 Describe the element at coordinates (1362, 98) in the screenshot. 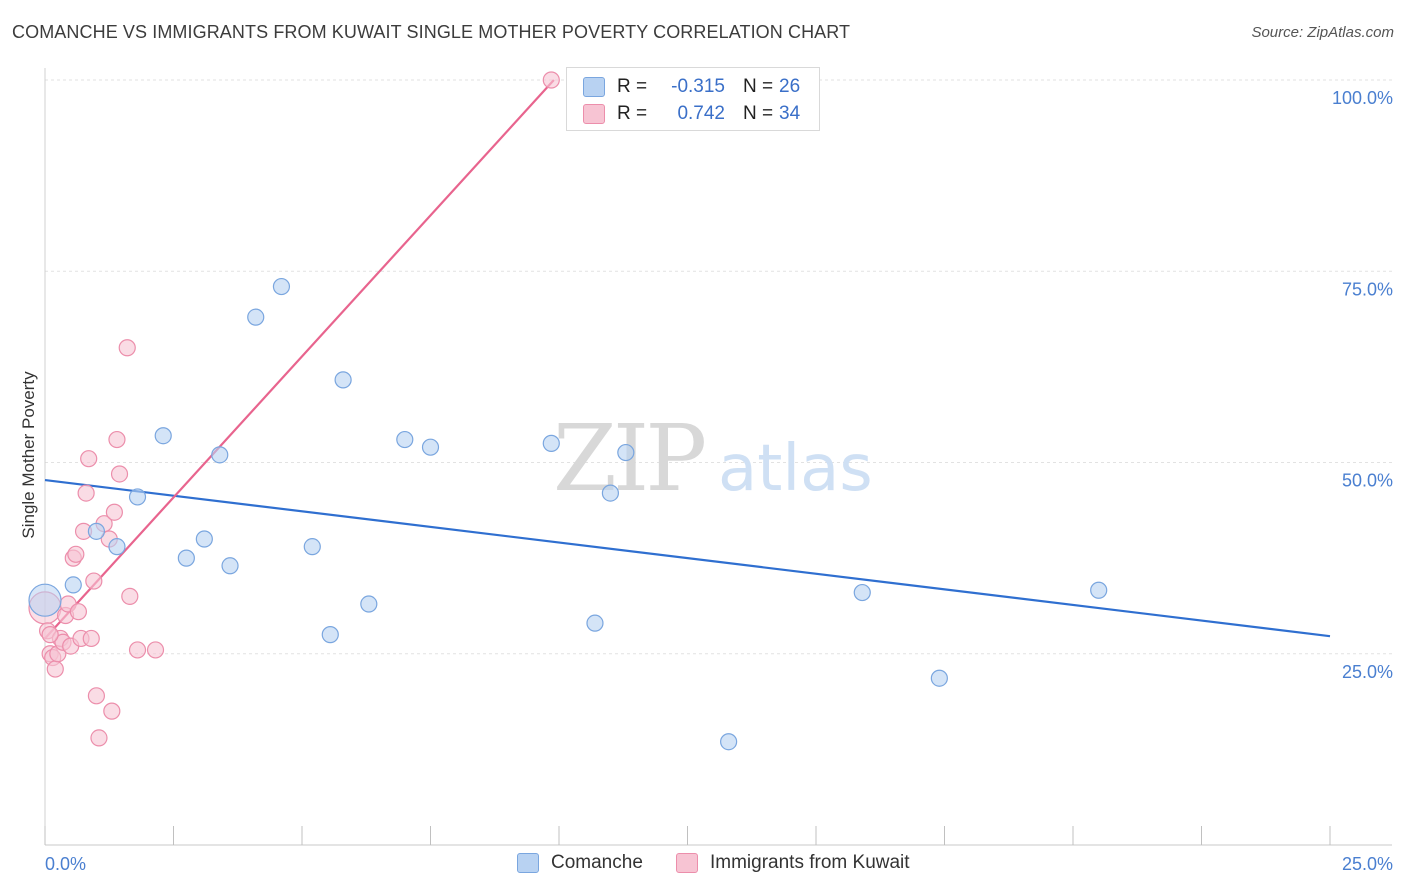

I see `y-tick-label: 100.0%` at that location.